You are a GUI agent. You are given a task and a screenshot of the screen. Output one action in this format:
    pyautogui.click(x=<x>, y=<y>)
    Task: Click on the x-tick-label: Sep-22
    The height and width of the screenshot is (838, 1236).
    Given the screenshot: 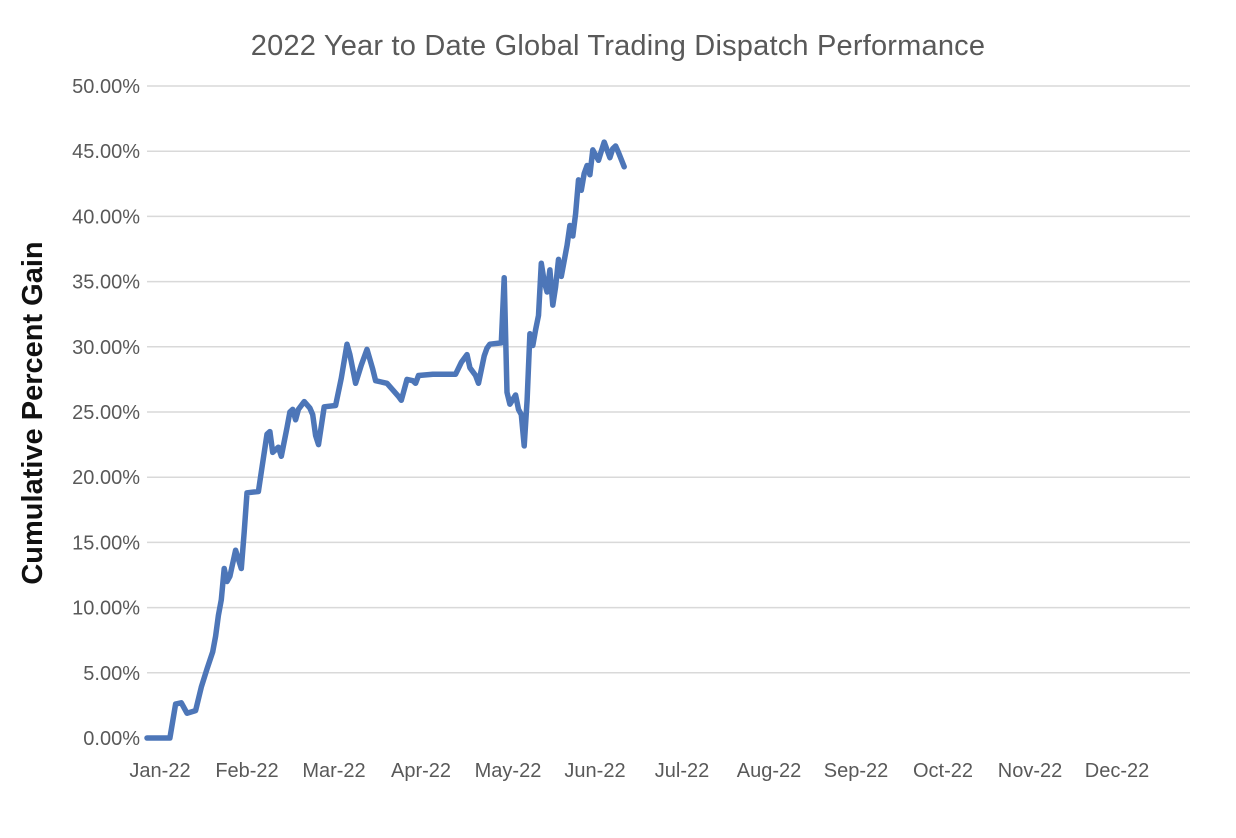 What is the action you would take?
    pyautogui.click(x=856, y=771)
    